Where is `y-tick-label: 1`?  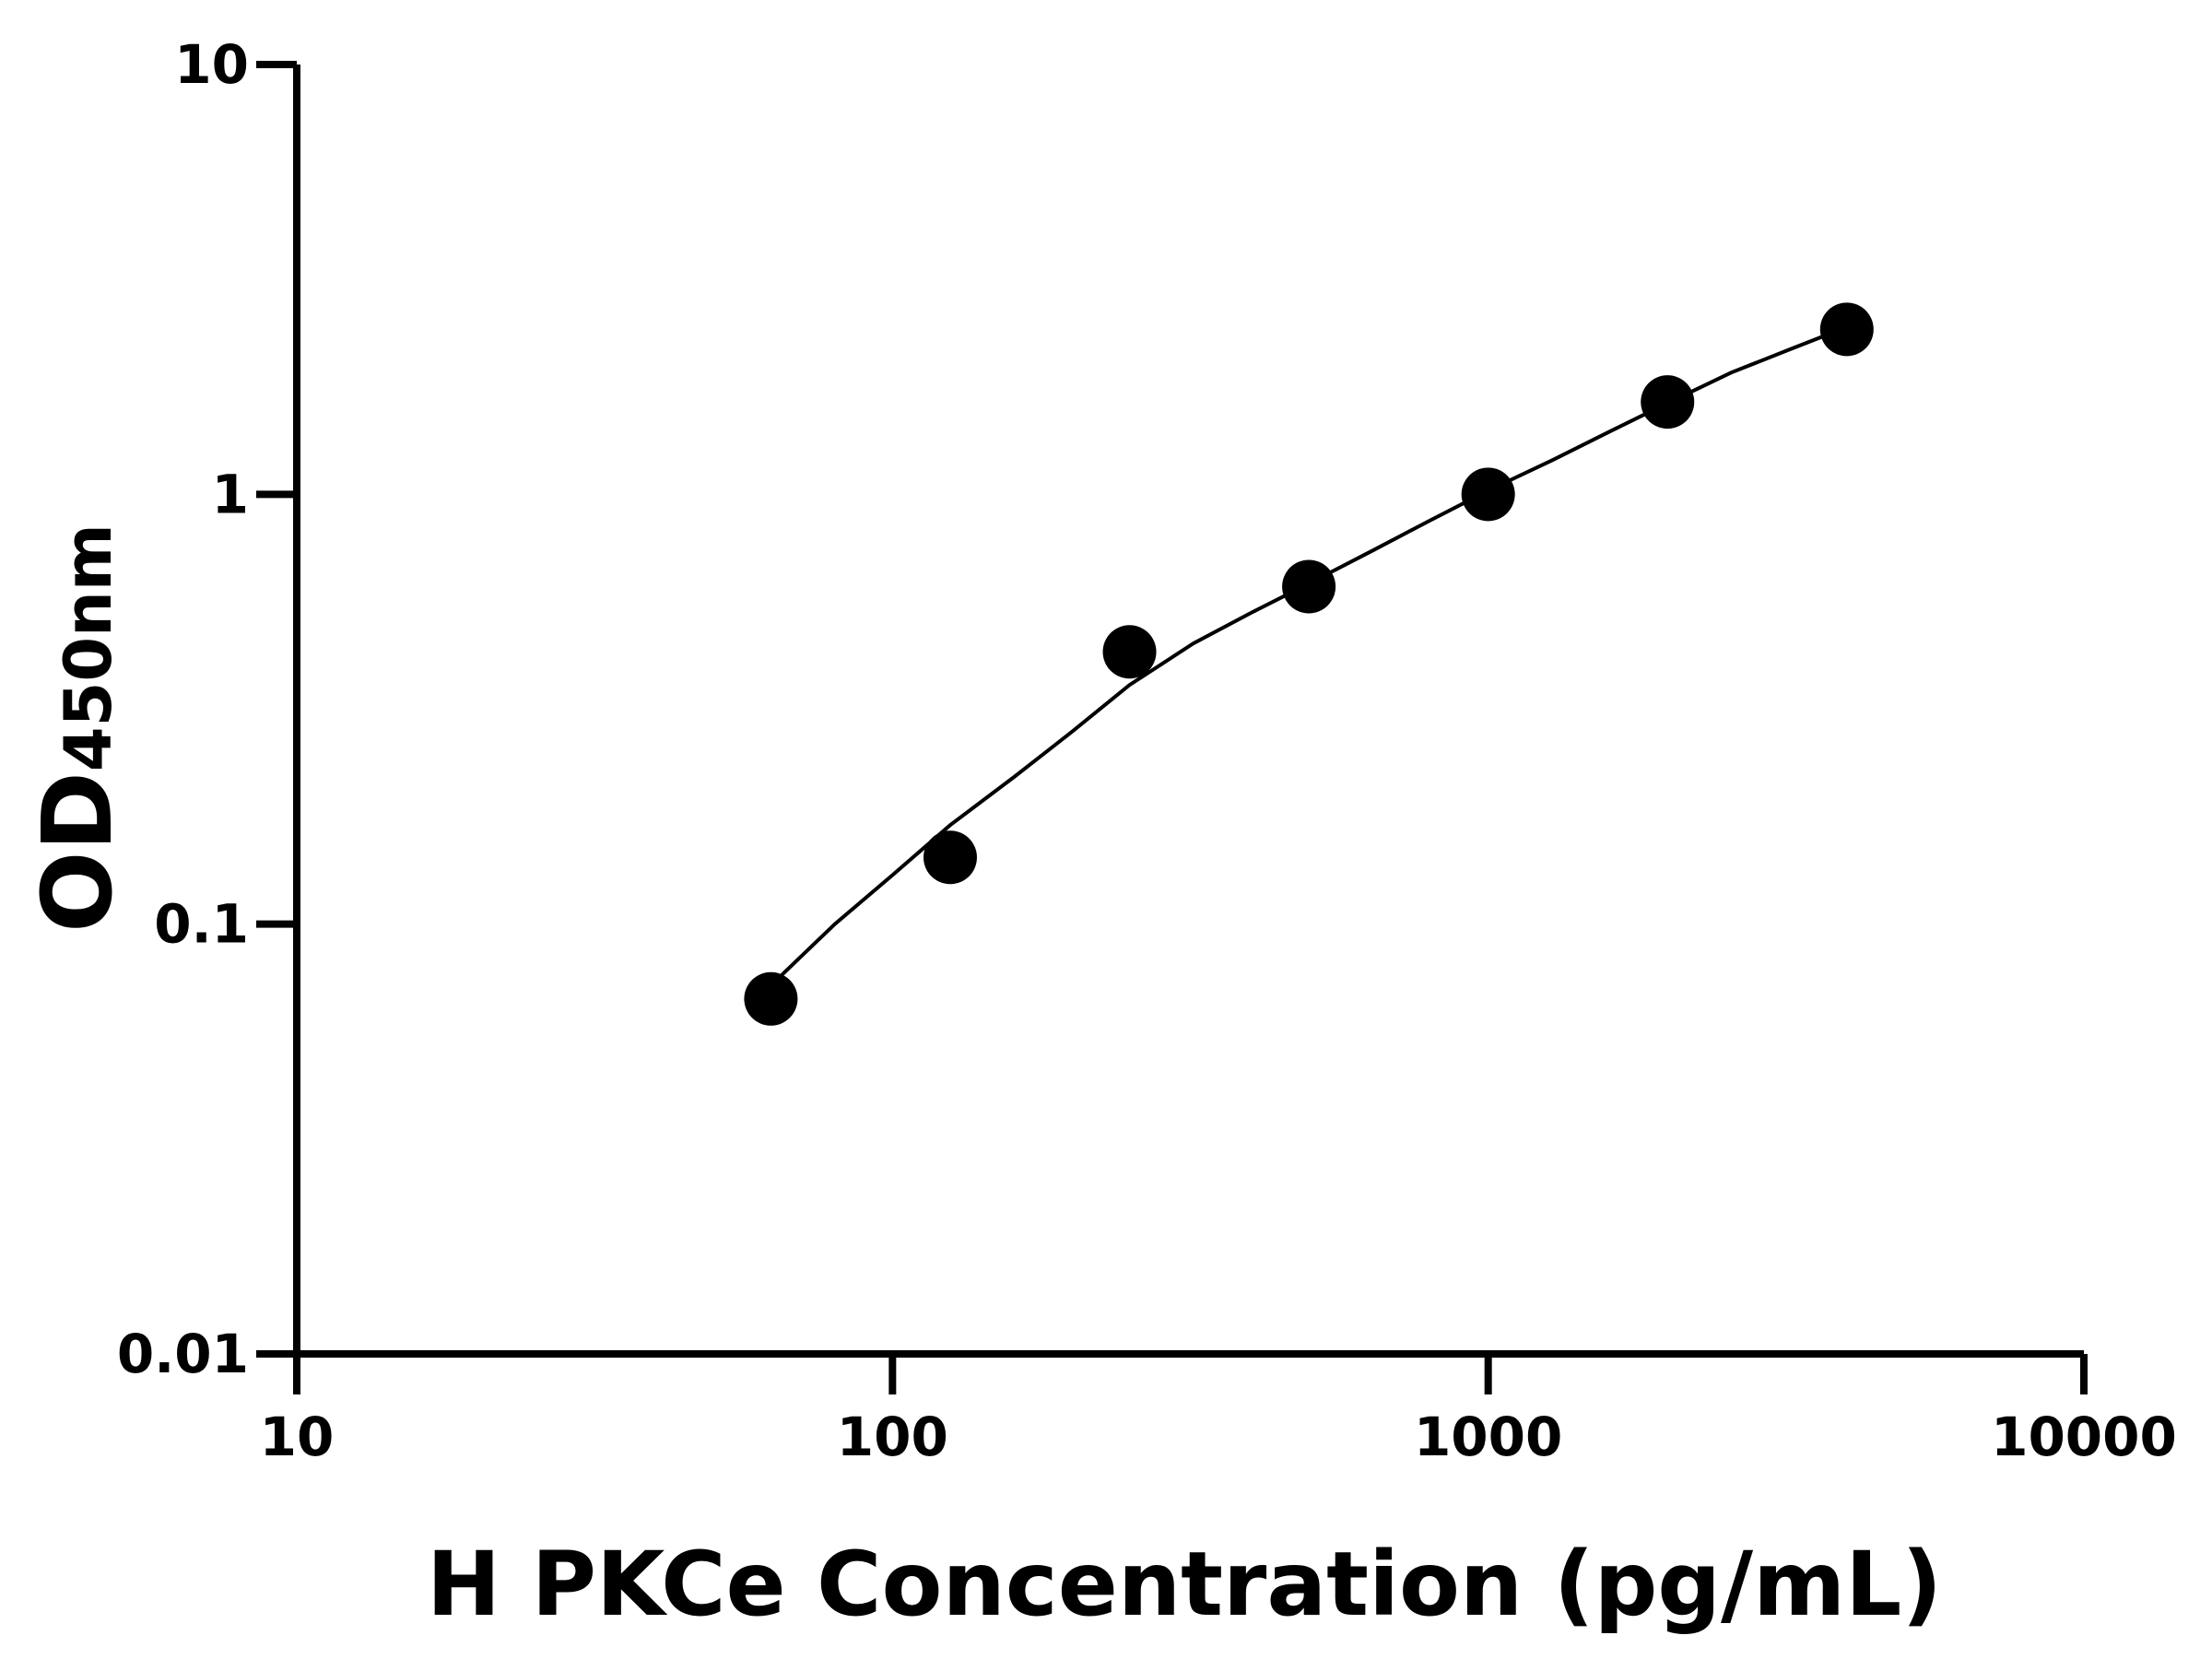 y-tick-label: 1 is located at coordinates (230, 494).